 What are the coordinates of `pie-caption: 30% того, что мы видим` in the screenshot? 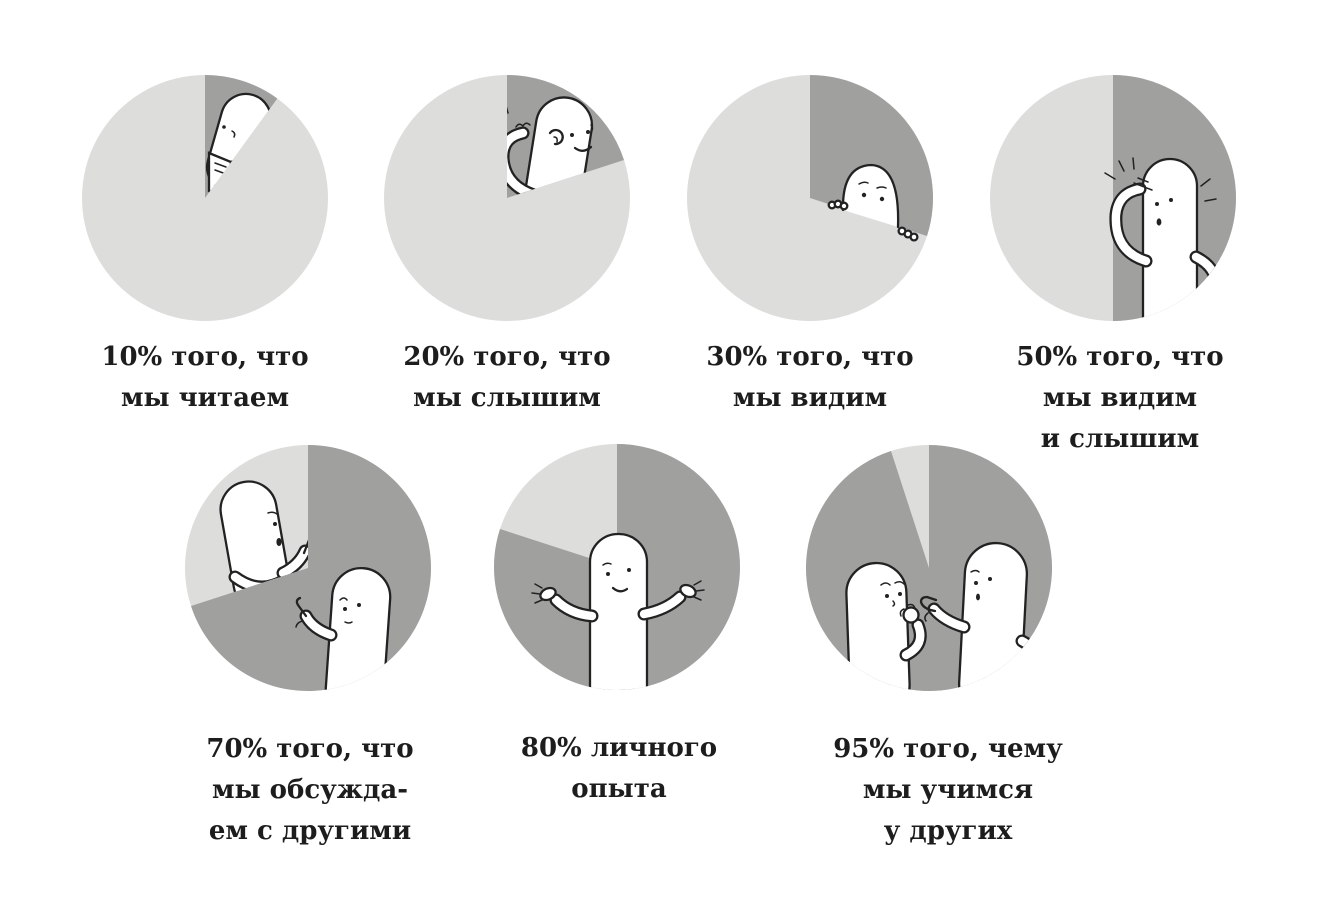 It's located at (809, 378).